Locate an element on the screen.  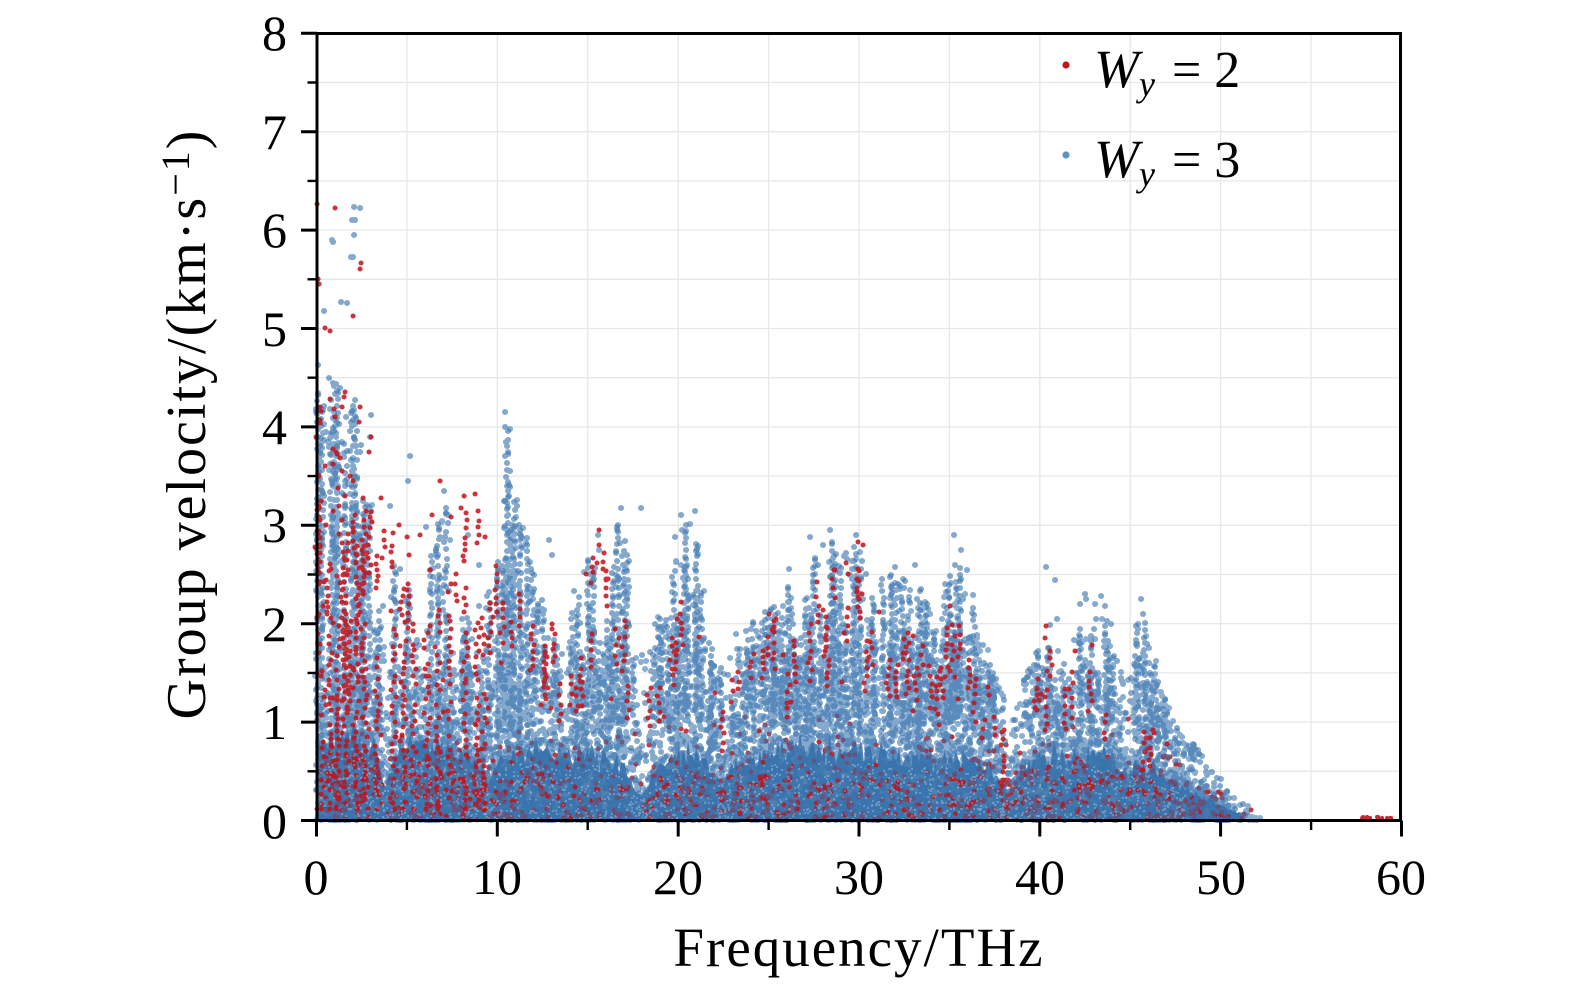
svg-text: 10 is located at coordinates (497, 877).